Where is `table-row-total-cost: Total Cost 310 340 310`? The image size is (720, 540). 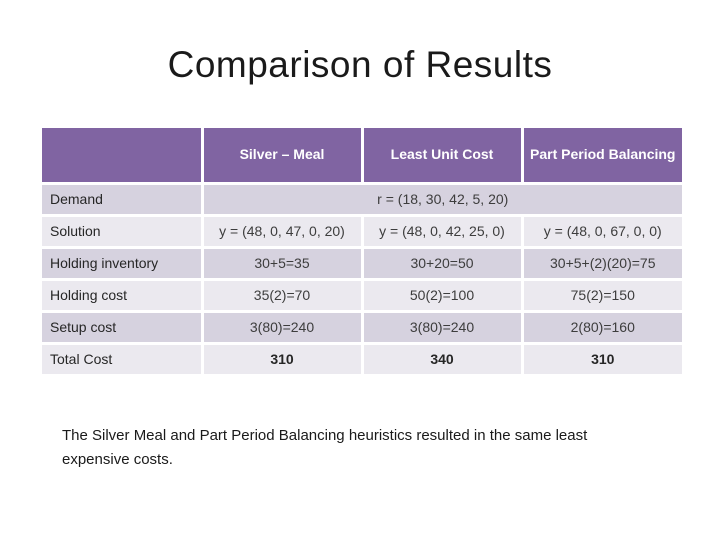
table-row-total-cost: Total Cost 310 340 310 is located at coordinates (362, 360).